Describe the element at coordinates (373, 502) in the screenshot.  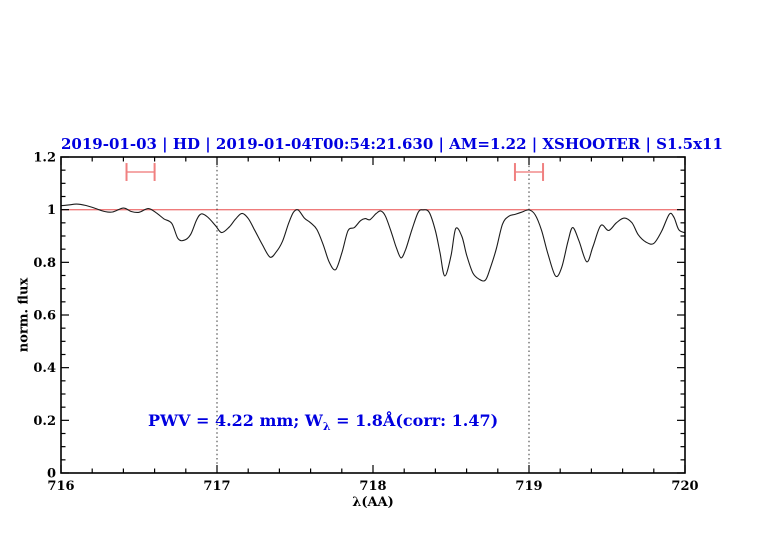
I see `x-axis-label: λ(AA)` at that location.